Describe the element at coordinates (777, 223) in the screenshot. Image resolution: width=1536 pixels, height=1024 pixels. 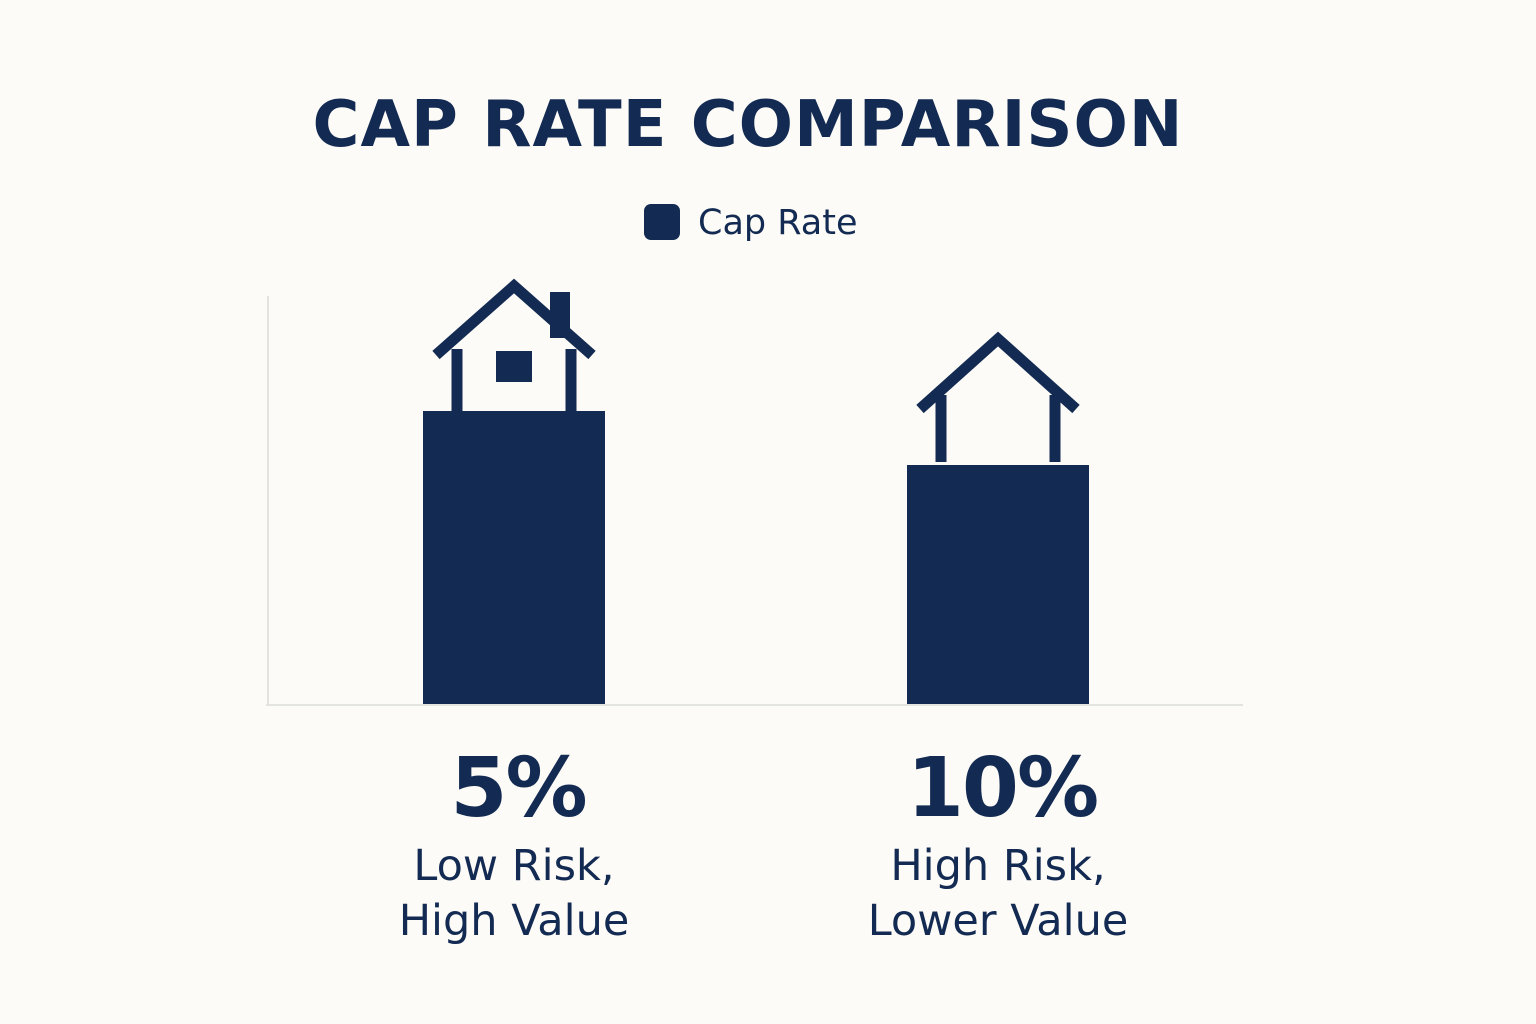
I see `legend-label: Cap Rate` at that location.